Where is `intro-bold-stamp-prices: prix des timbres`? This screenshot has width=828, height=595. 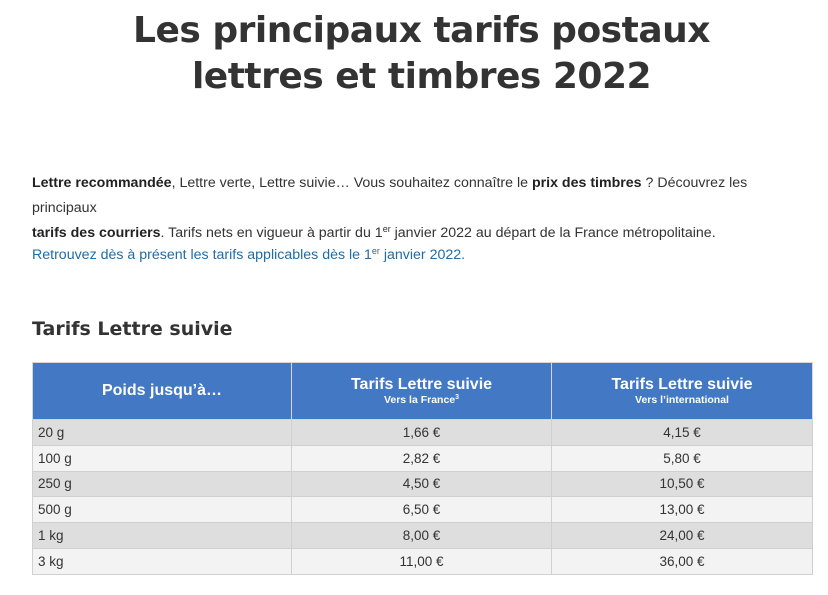
intro-bold-stamp-prices: prix des timbres is located at coordinates (586, 183).